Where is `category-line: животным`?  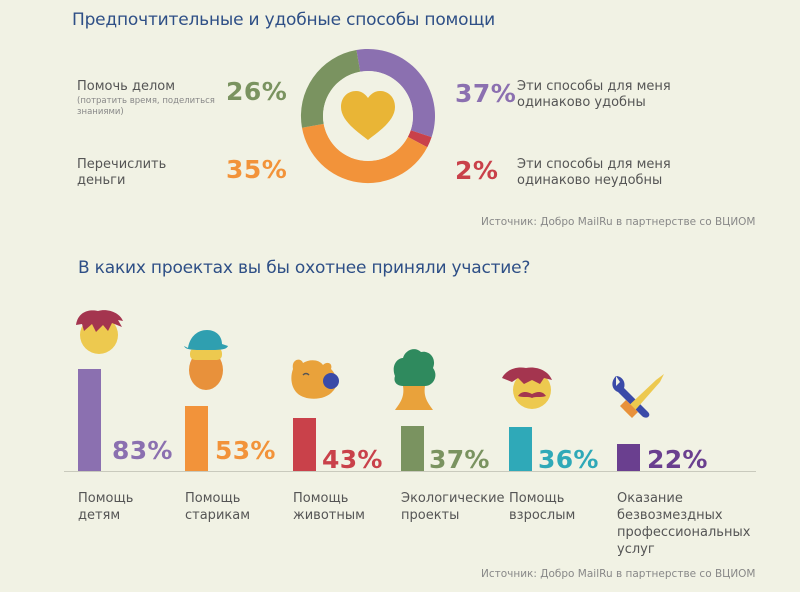 category-line: животным is located at coordinates (329, 515).